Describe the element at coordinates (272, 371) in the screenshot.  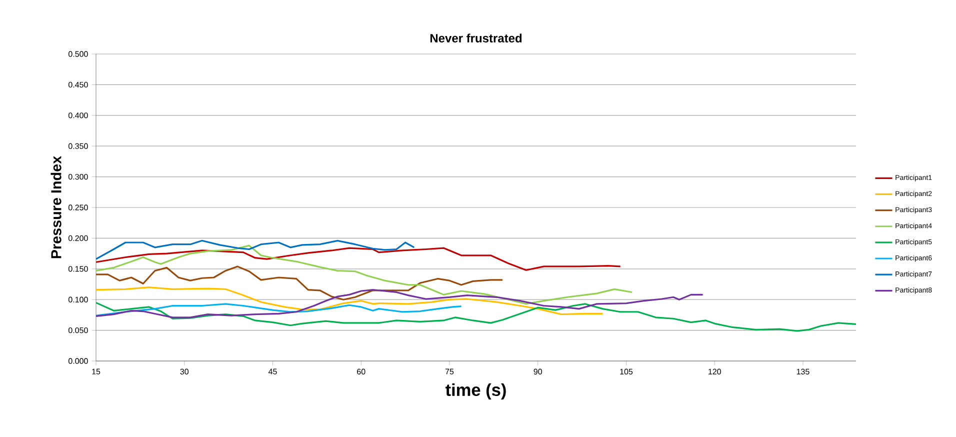
I see `x-tick-label: 45` at that location.